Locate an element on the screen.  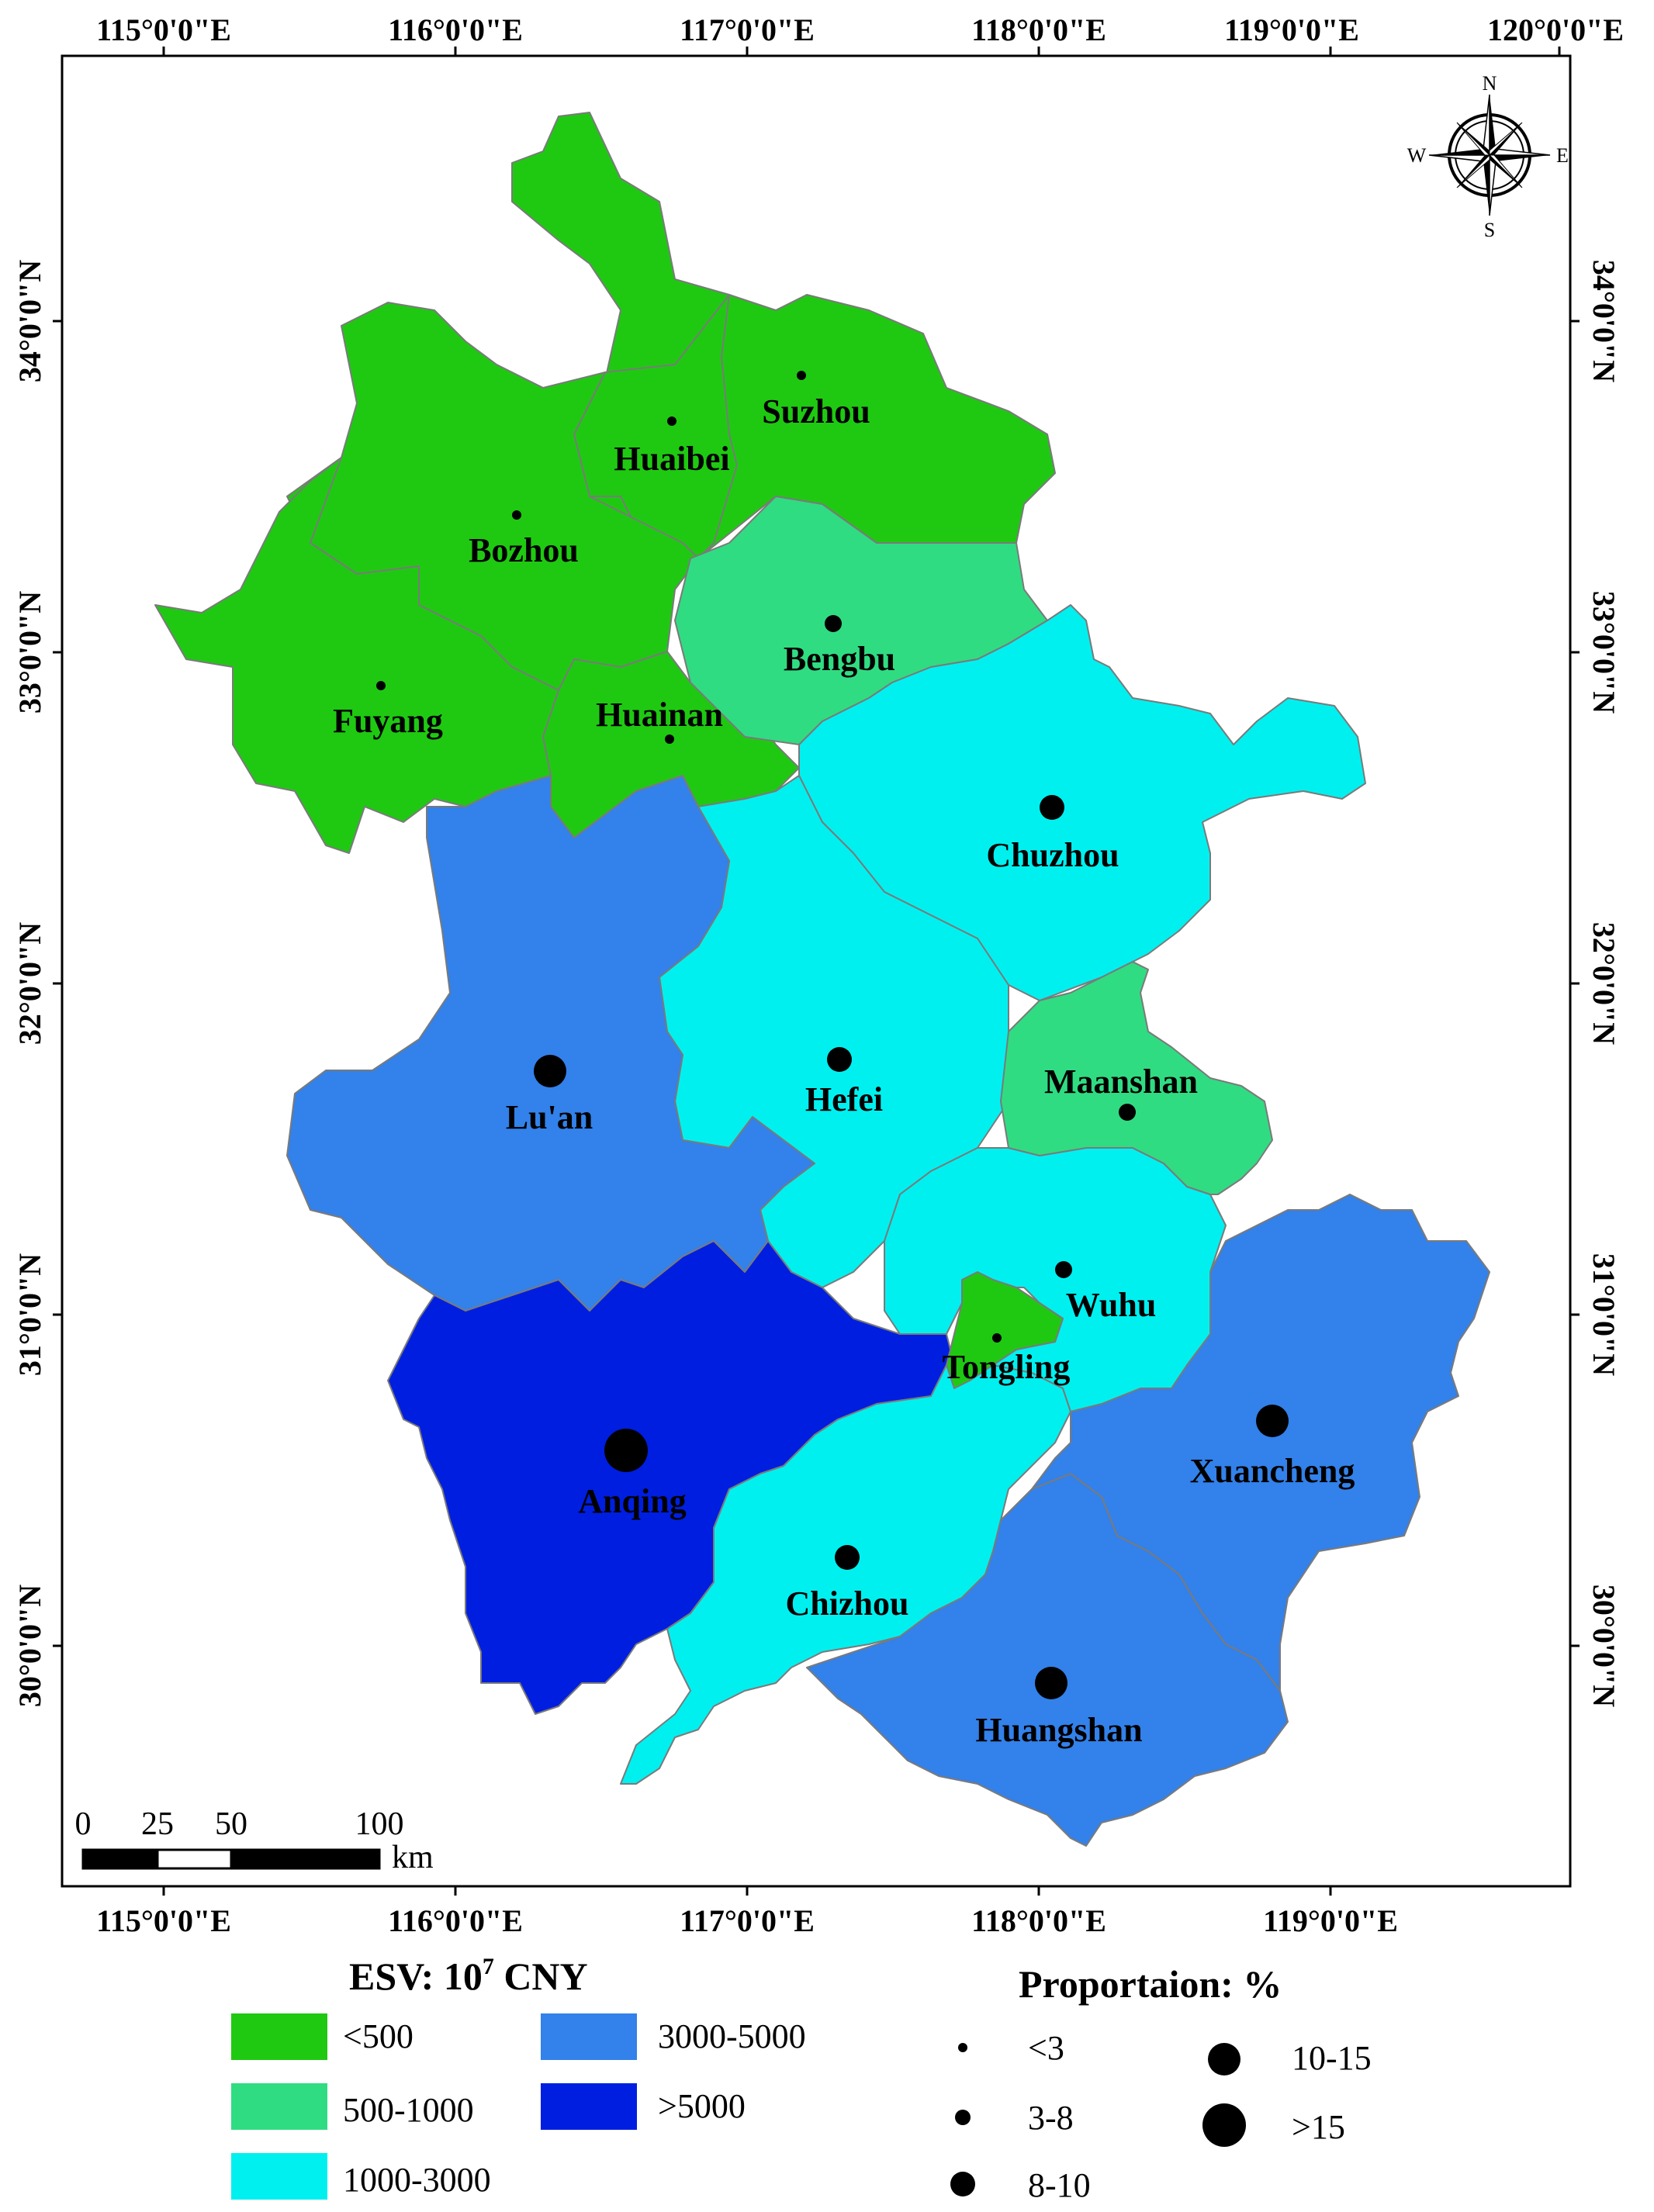
legend-label-gt5000: >5000 is located at coordinates (702, 2106).